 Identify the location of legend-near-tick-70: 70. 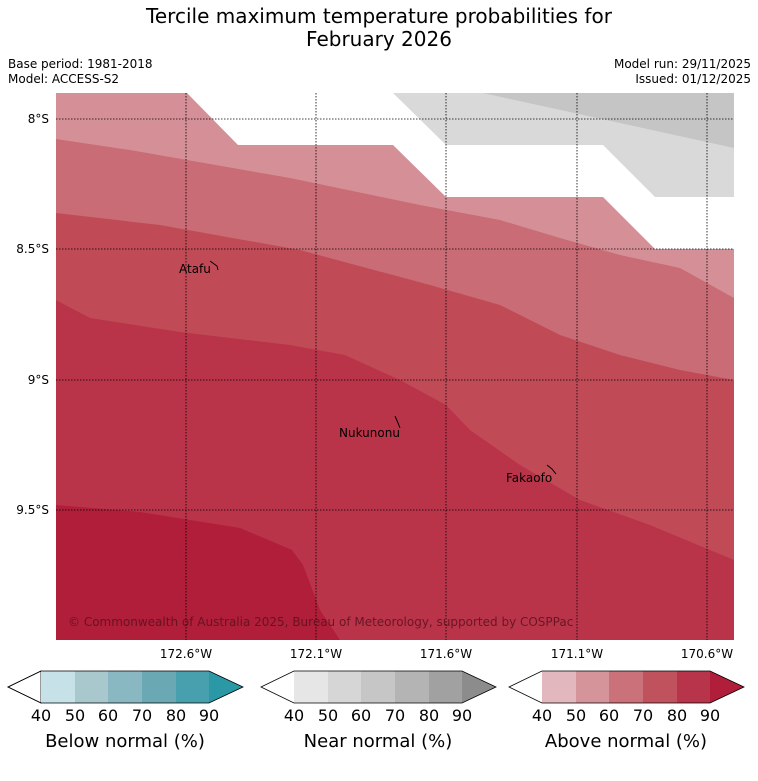
(395, 715).